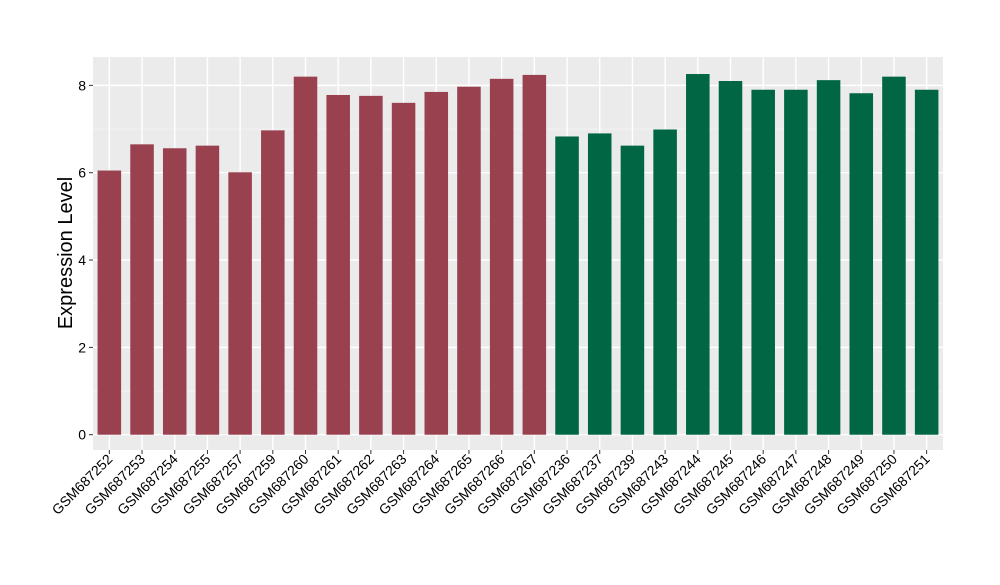 This screenshot has height=585, width=1000. What do you see at coordinates (82, 347) in the screenshot?
I see `y-tick-label: 2` at bounding box center [82, 347].